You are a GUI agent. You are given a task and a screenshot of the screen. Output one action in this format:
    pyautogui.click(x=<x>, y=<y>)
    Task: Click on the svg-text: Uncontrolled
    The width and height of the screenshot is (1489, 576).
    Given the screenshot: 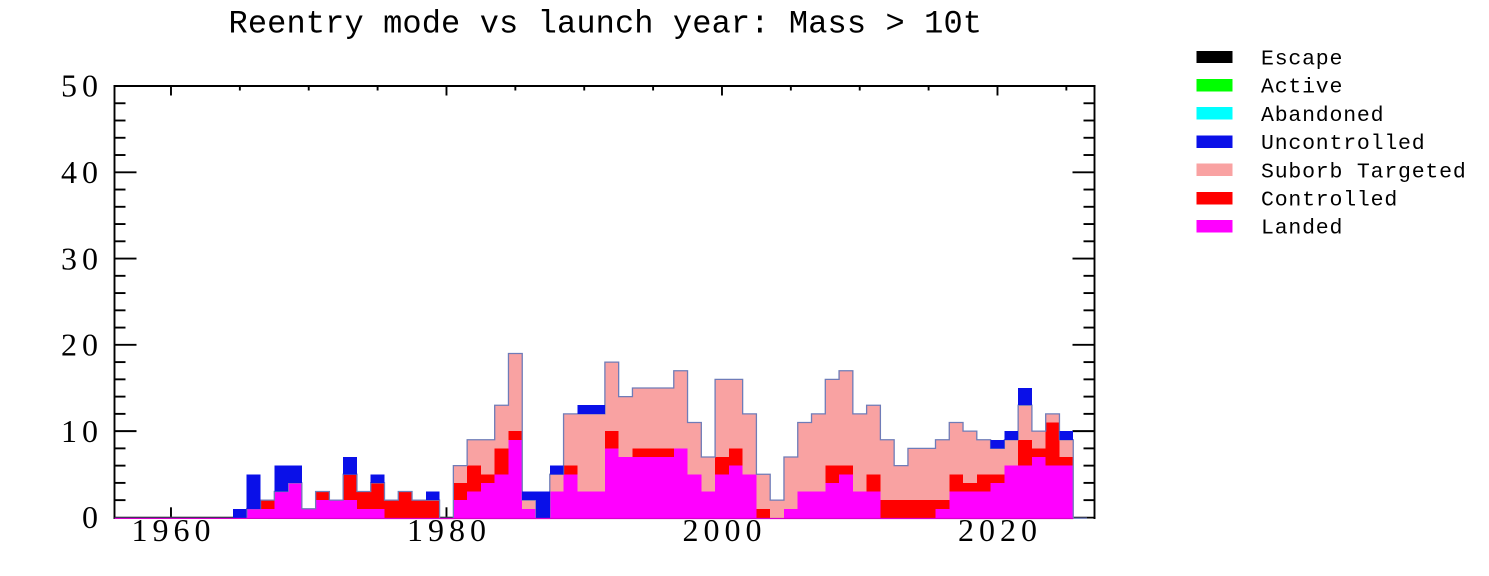 What is the action you would take?
    pyautogui.click(x=1343, y=144)
    